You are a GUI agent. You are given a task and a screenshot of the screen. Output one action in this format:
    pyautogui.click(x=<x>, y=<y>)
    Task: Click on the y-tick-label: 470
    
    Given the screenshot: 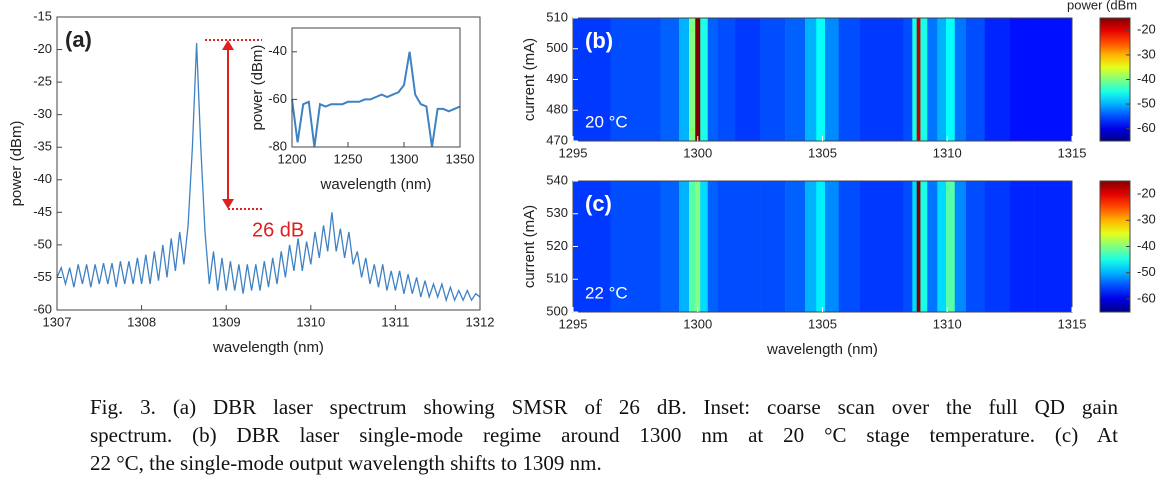 What is the action you would take?
    pyautogui.click(x=557, y=139)
    